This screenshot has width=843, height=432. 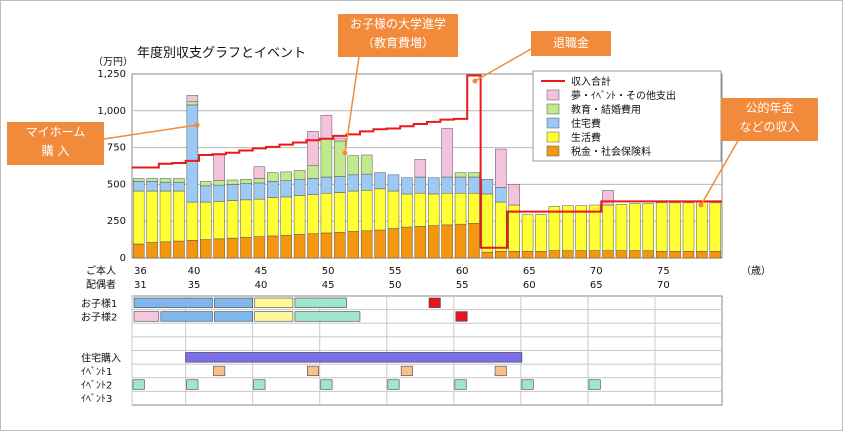 I want to click on callout-pension-line1: 公的年金, so click(x=769, y=108).